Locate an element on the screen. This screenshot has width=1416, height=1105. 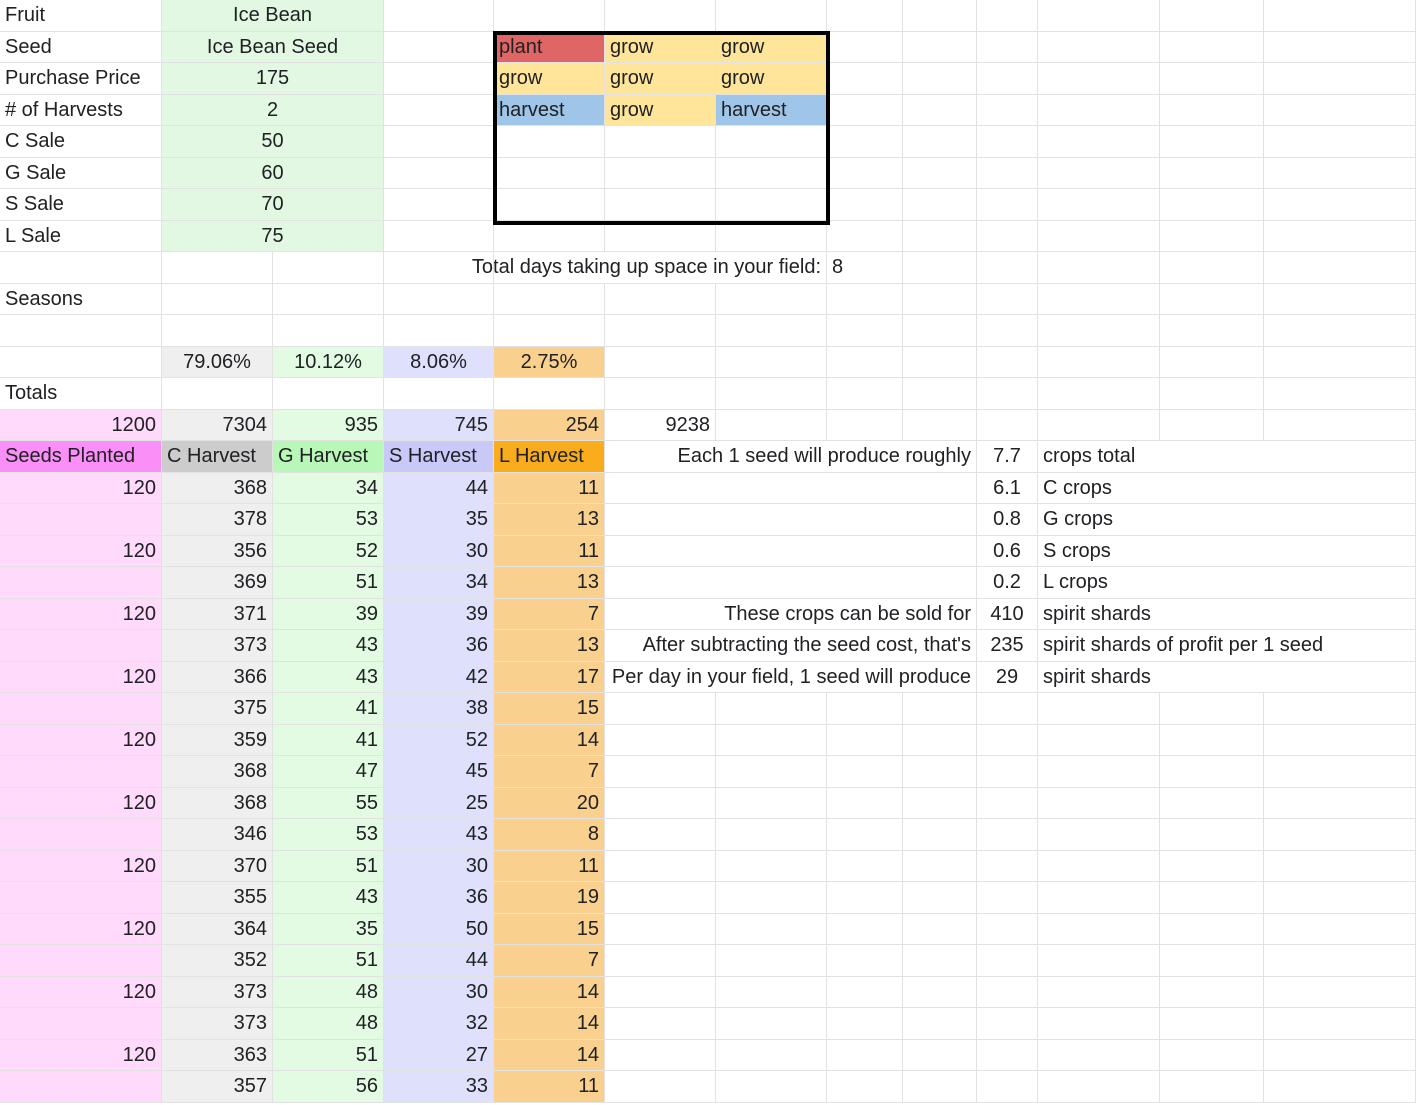
info-label: Fruit is located at coordinates (81, 16).